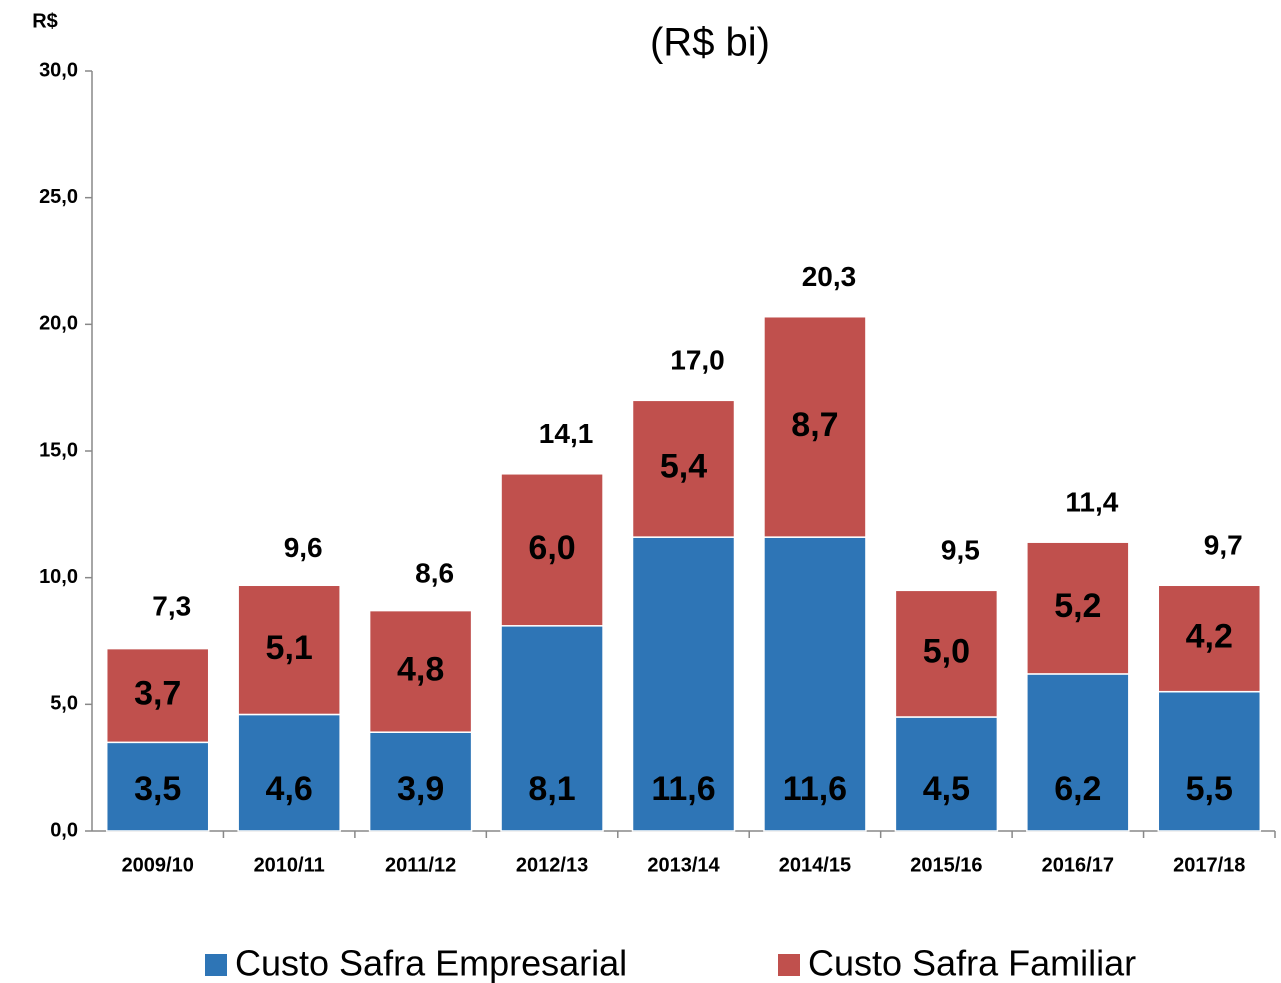 The height and width of the screenshot is (983, 1281). What do you see at coordinates (45, 21) in the screenshot?
I see `y-axis-label: R$` at bounding box center [45, 21].